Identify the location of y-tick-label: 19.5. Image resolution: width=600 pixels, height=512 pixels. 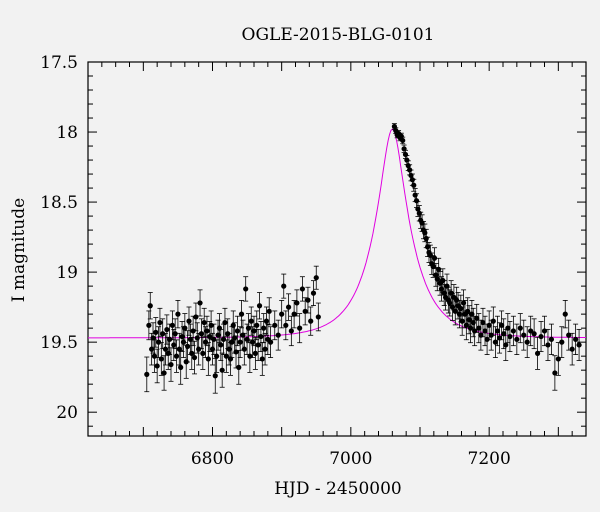
(59, 343).